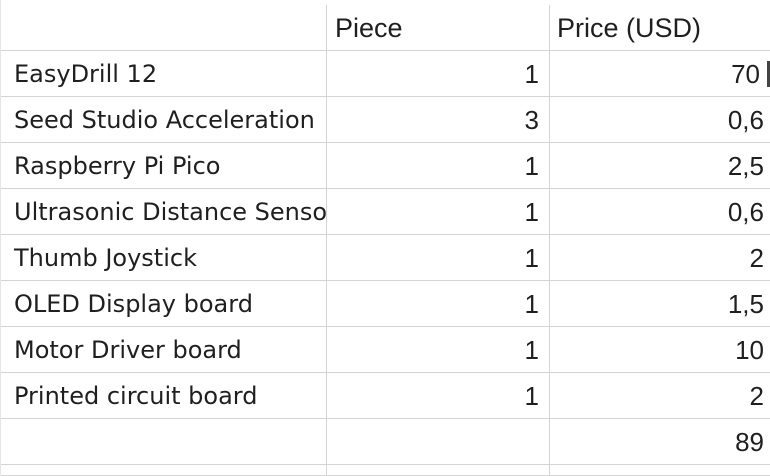 The height and width of the screenshot is (476, 770). Describe the element at coordinates (438, 120) in the screenshot. I see `piece-cell: 3` at that location.